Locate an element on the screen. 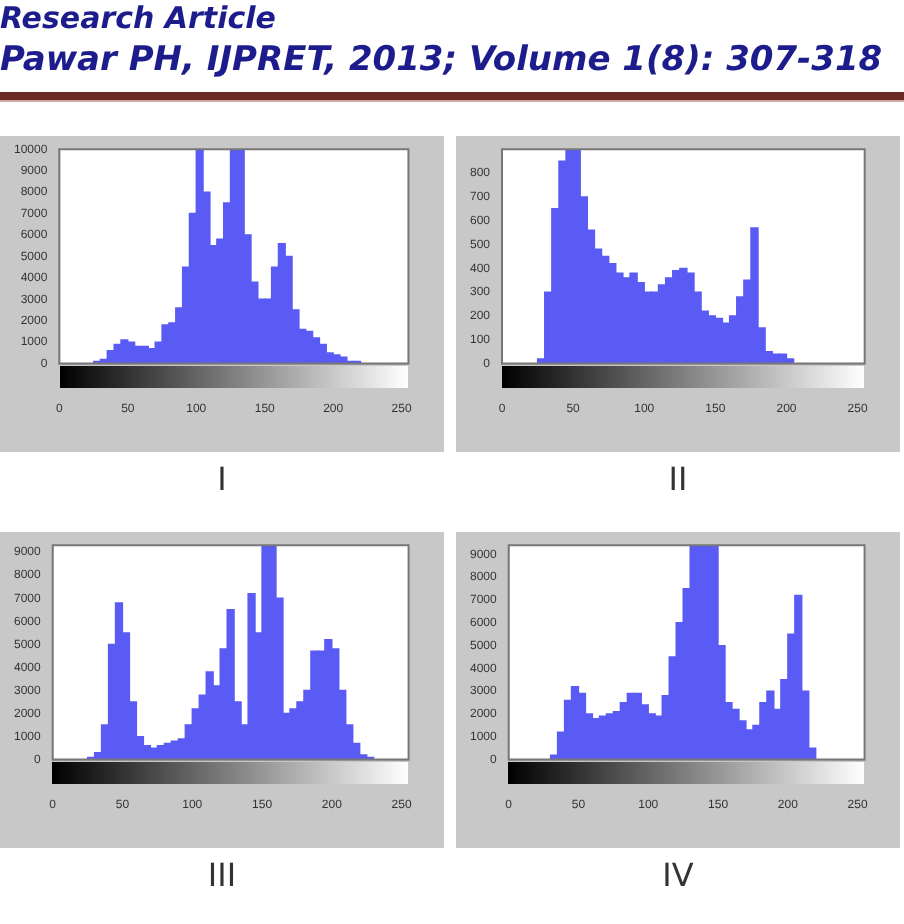 Image resolution: width=904 pixels, height=924 pixels. text: Pawar PH, IJPRET, 2013; Volume 1(8): 307-318 is located at coordinates (441, 60).